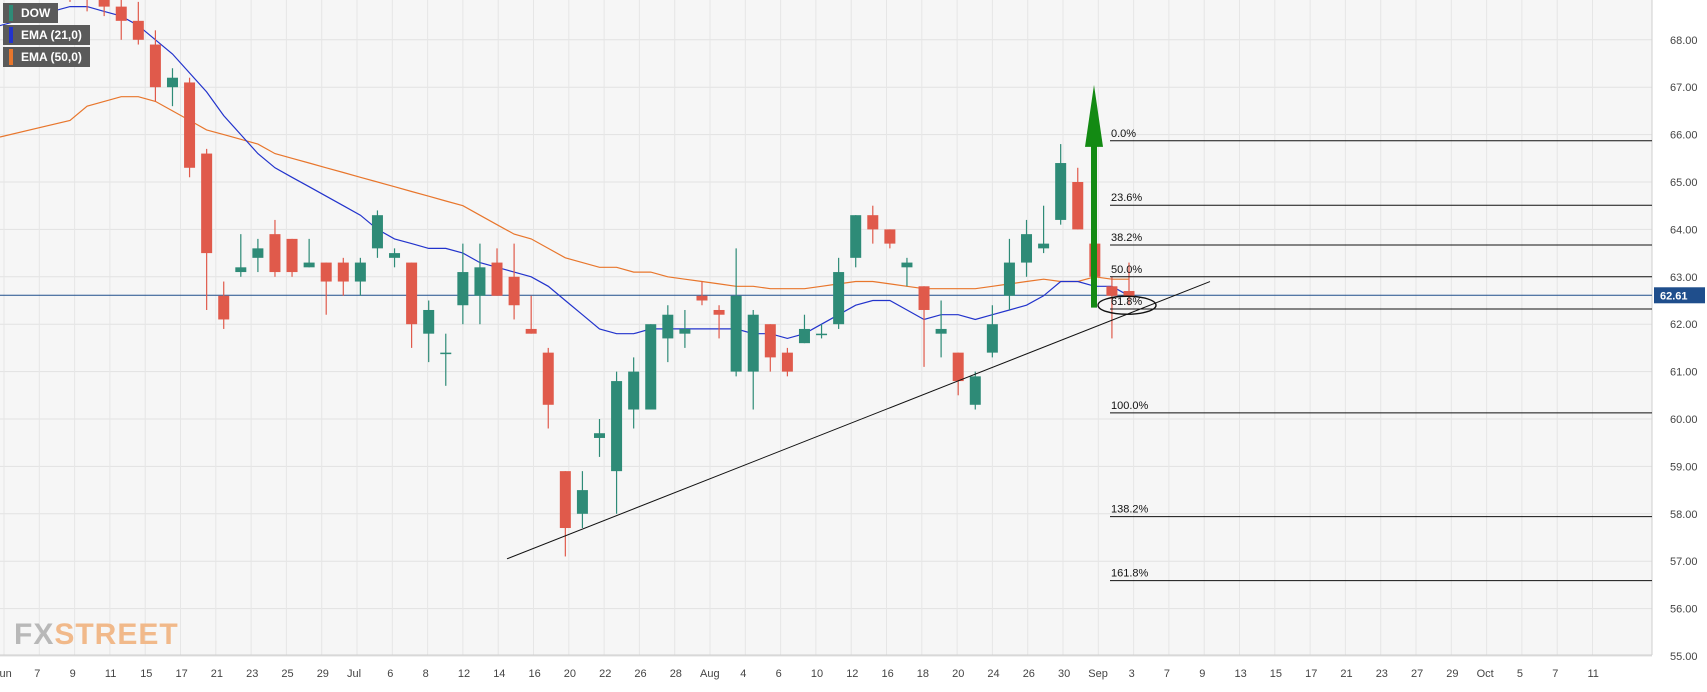  Describe the element at coordinates (605, 674) in the screenshot. I see `x-tick-label: 22` at that location.